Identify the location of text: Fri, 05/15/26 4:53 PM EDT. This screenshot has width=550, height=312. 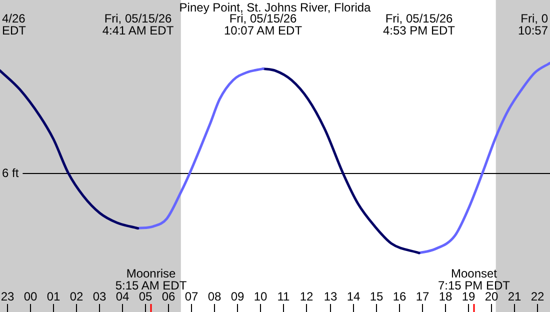
(419, 24).